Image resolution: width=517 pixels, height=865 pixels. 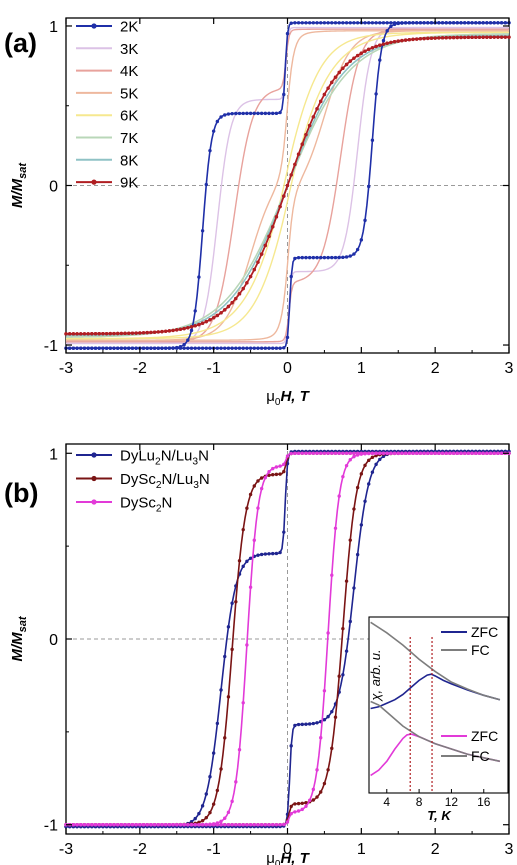 What do you see at coordinates (438, 719) in the screenshot?
I see `inset-susceptibility-plot: 4 8 12 16 ZFC FC ZFC FC χ, arb. u. T, K` at bounding box center [438, 719].